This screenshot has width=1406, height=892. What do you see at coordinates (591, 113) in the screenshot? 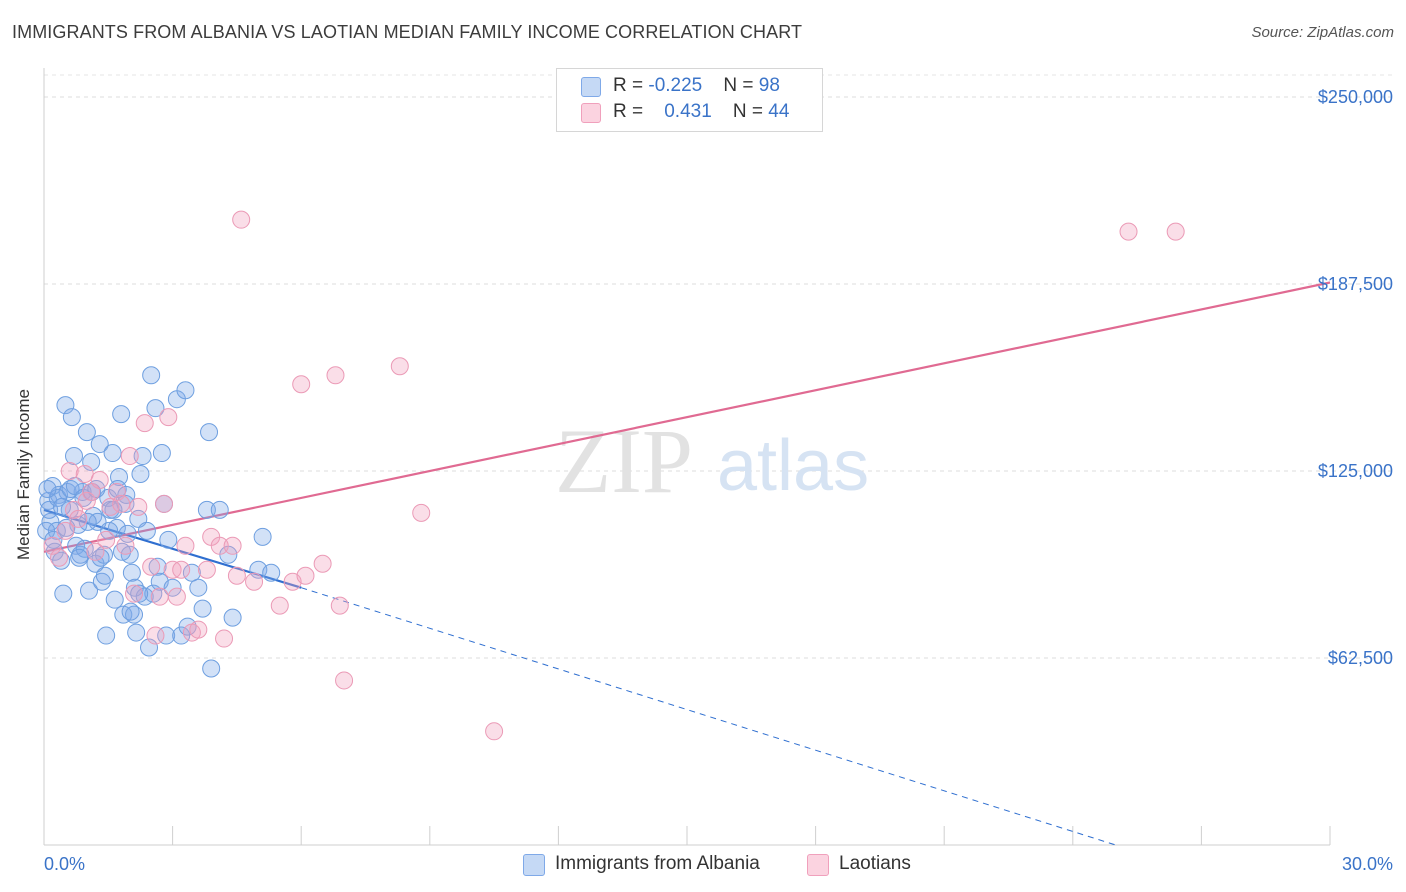
I see `legend-swatch-laotians` at bounding box center [591, 113].